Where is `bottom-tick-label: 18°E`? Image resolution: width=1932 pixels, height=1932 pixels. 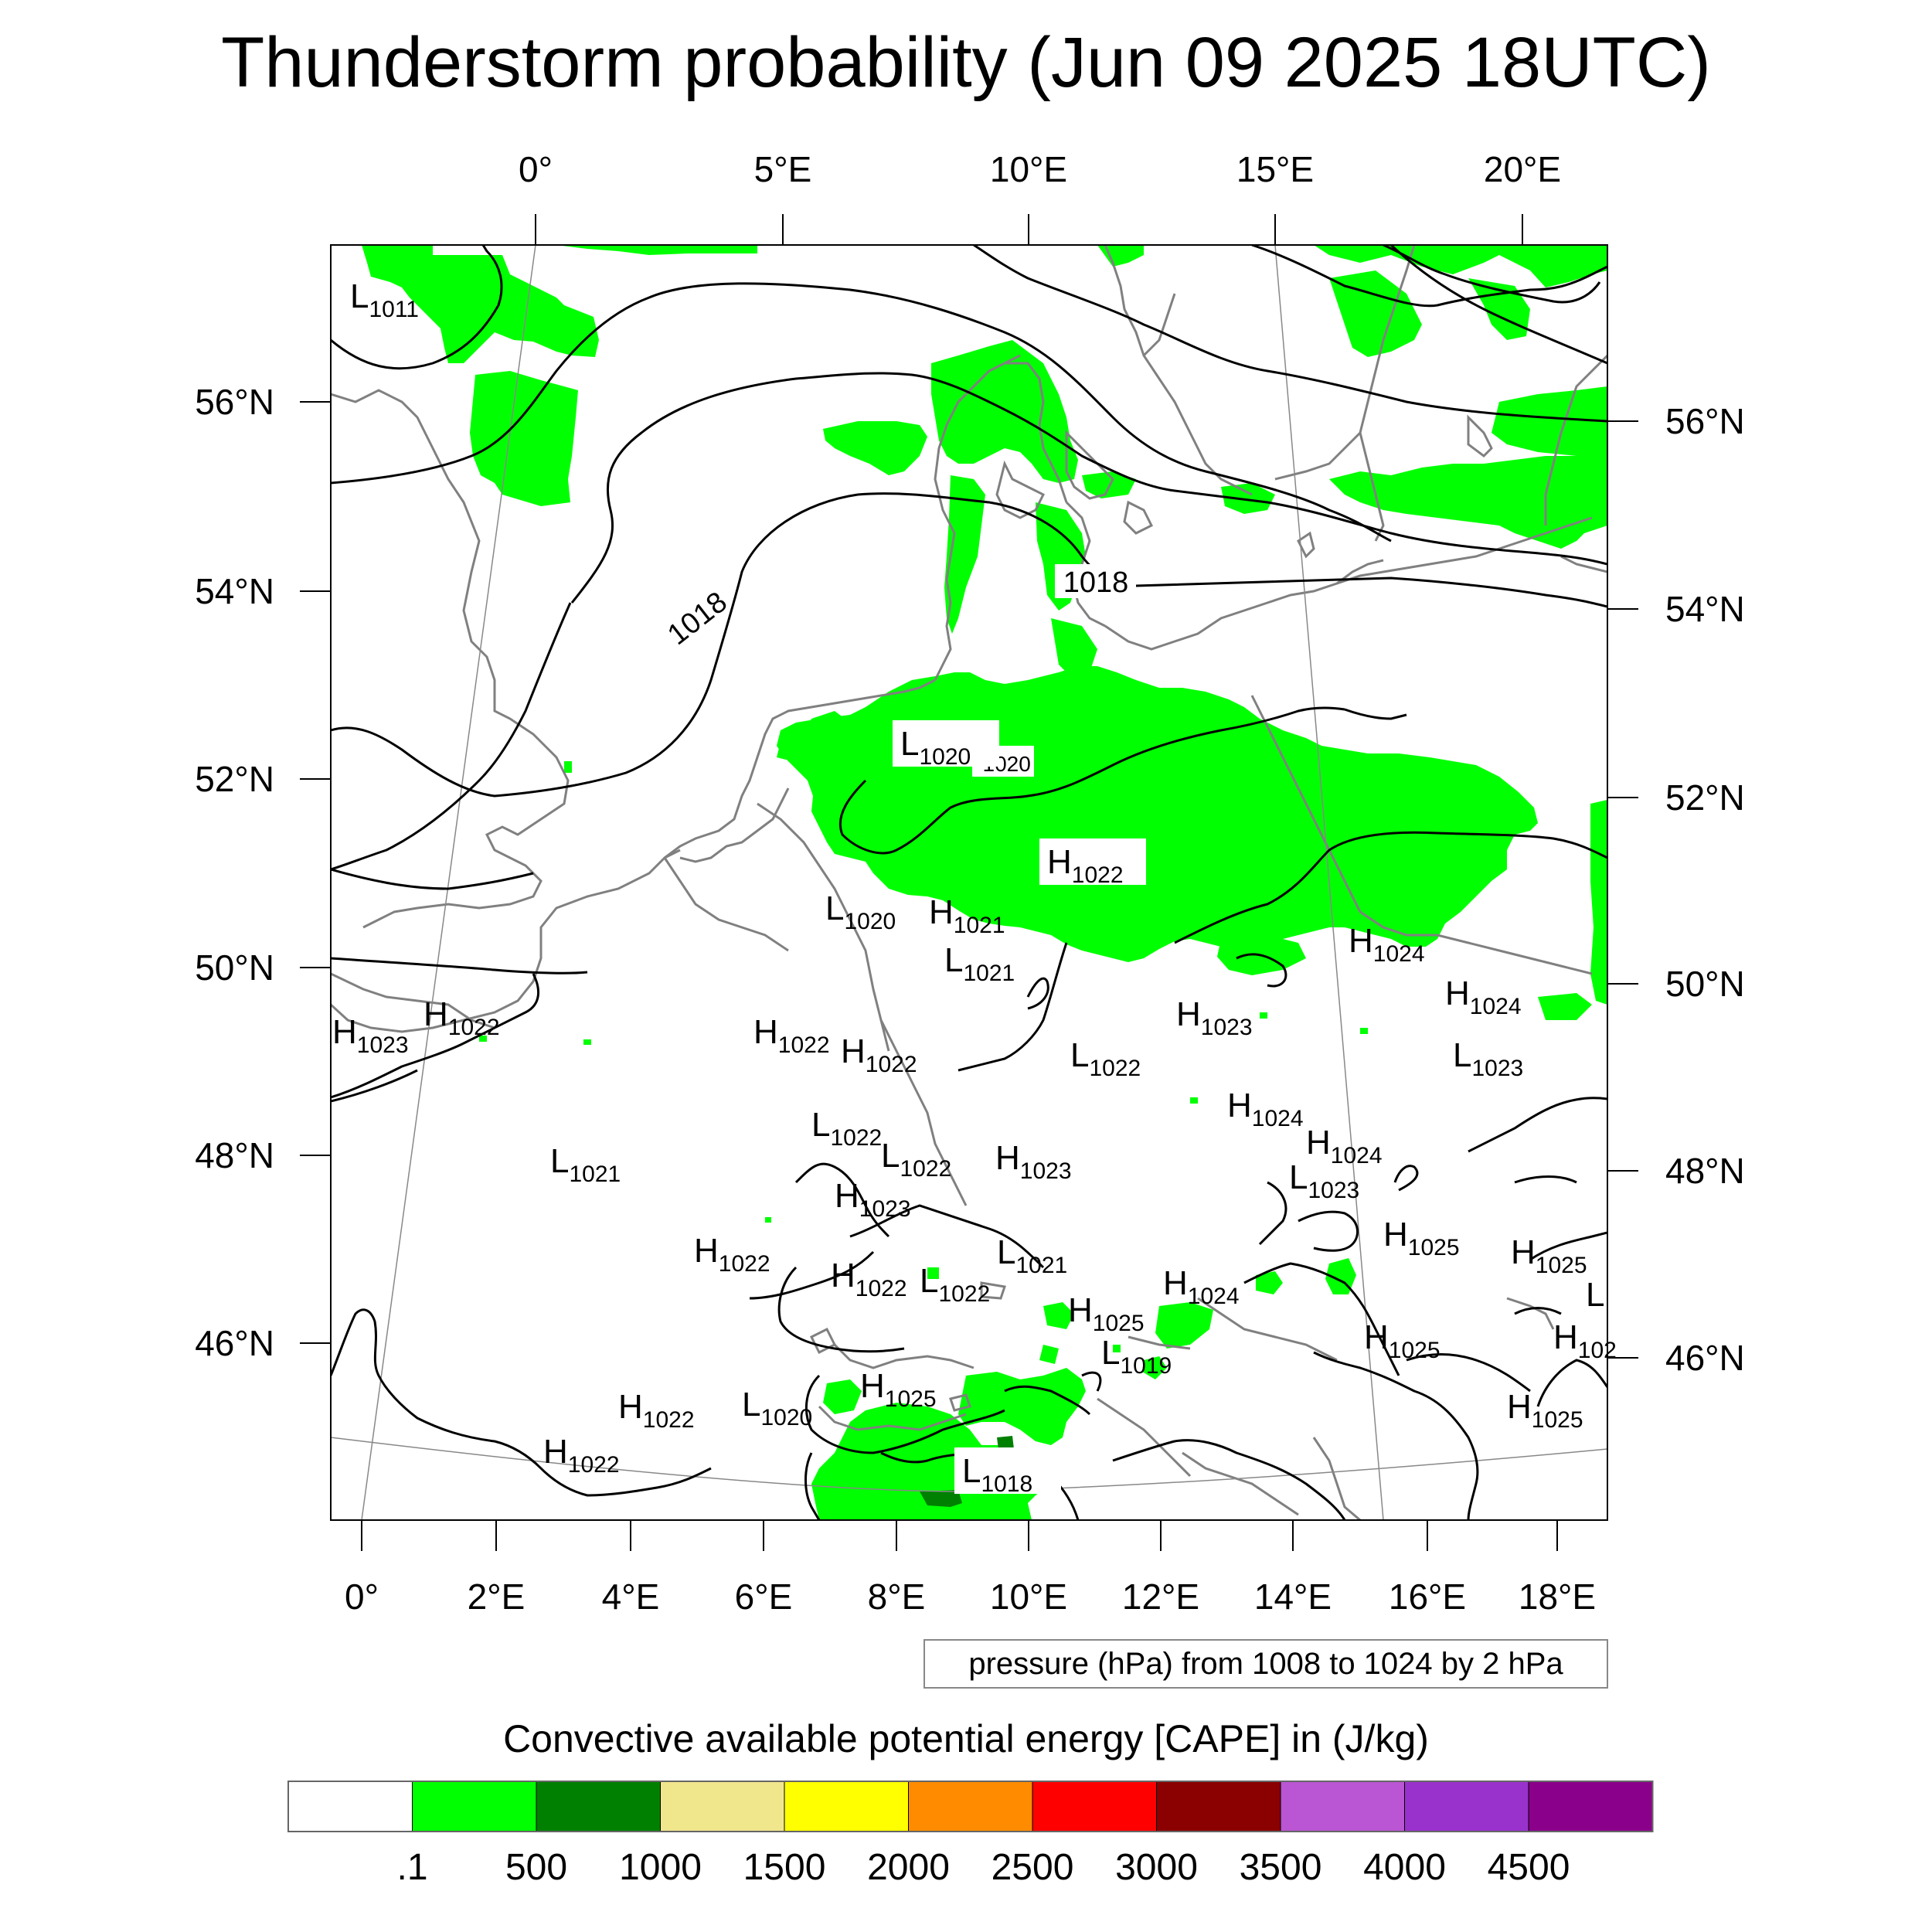
bottom-tick-label: 18°E is located at coordinates (1558, 1597).